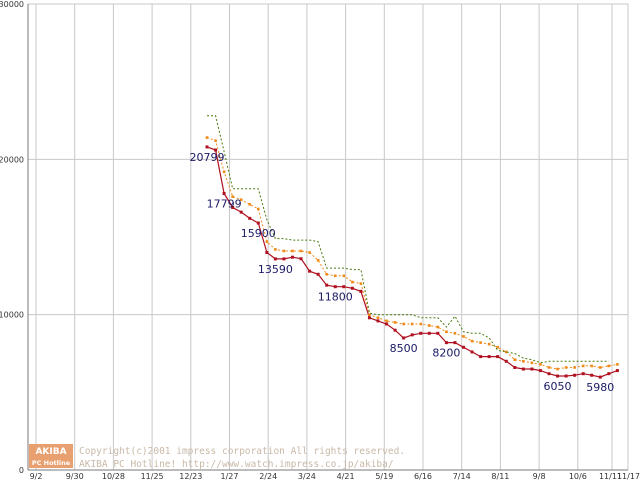 This screenshot has width=640, height=480. What do you see at coordinates (578, 476) in the screenshot?
I see `x-tick-label: 10/6` at bounding box center [578, 476].